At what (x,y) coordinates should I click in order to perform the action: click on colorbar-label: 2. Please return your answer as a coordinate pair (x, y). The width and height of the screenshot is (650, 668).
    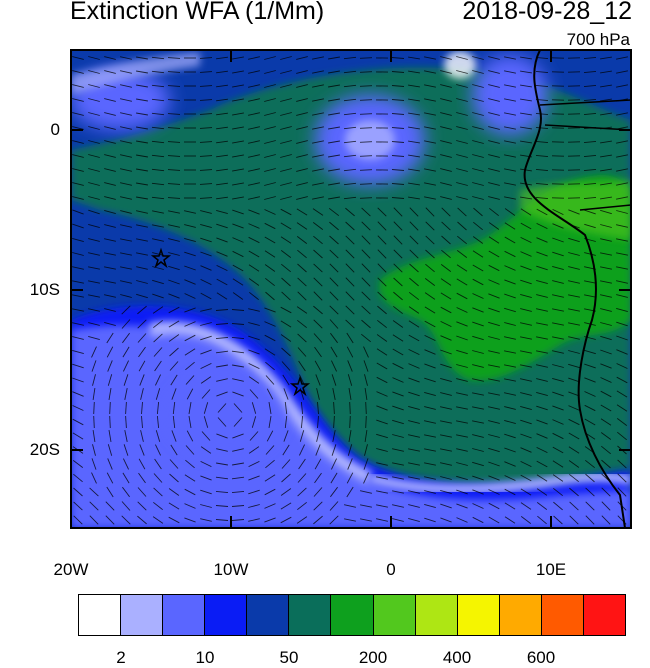
    Looking at the image, I should click on (121, 658).